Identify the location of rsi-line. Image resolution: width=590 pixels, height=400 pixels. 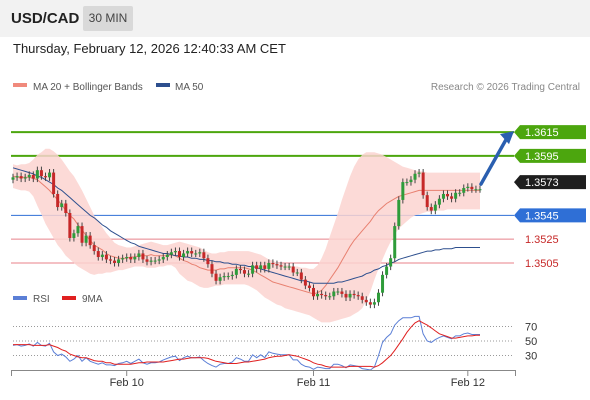
(246, 343).